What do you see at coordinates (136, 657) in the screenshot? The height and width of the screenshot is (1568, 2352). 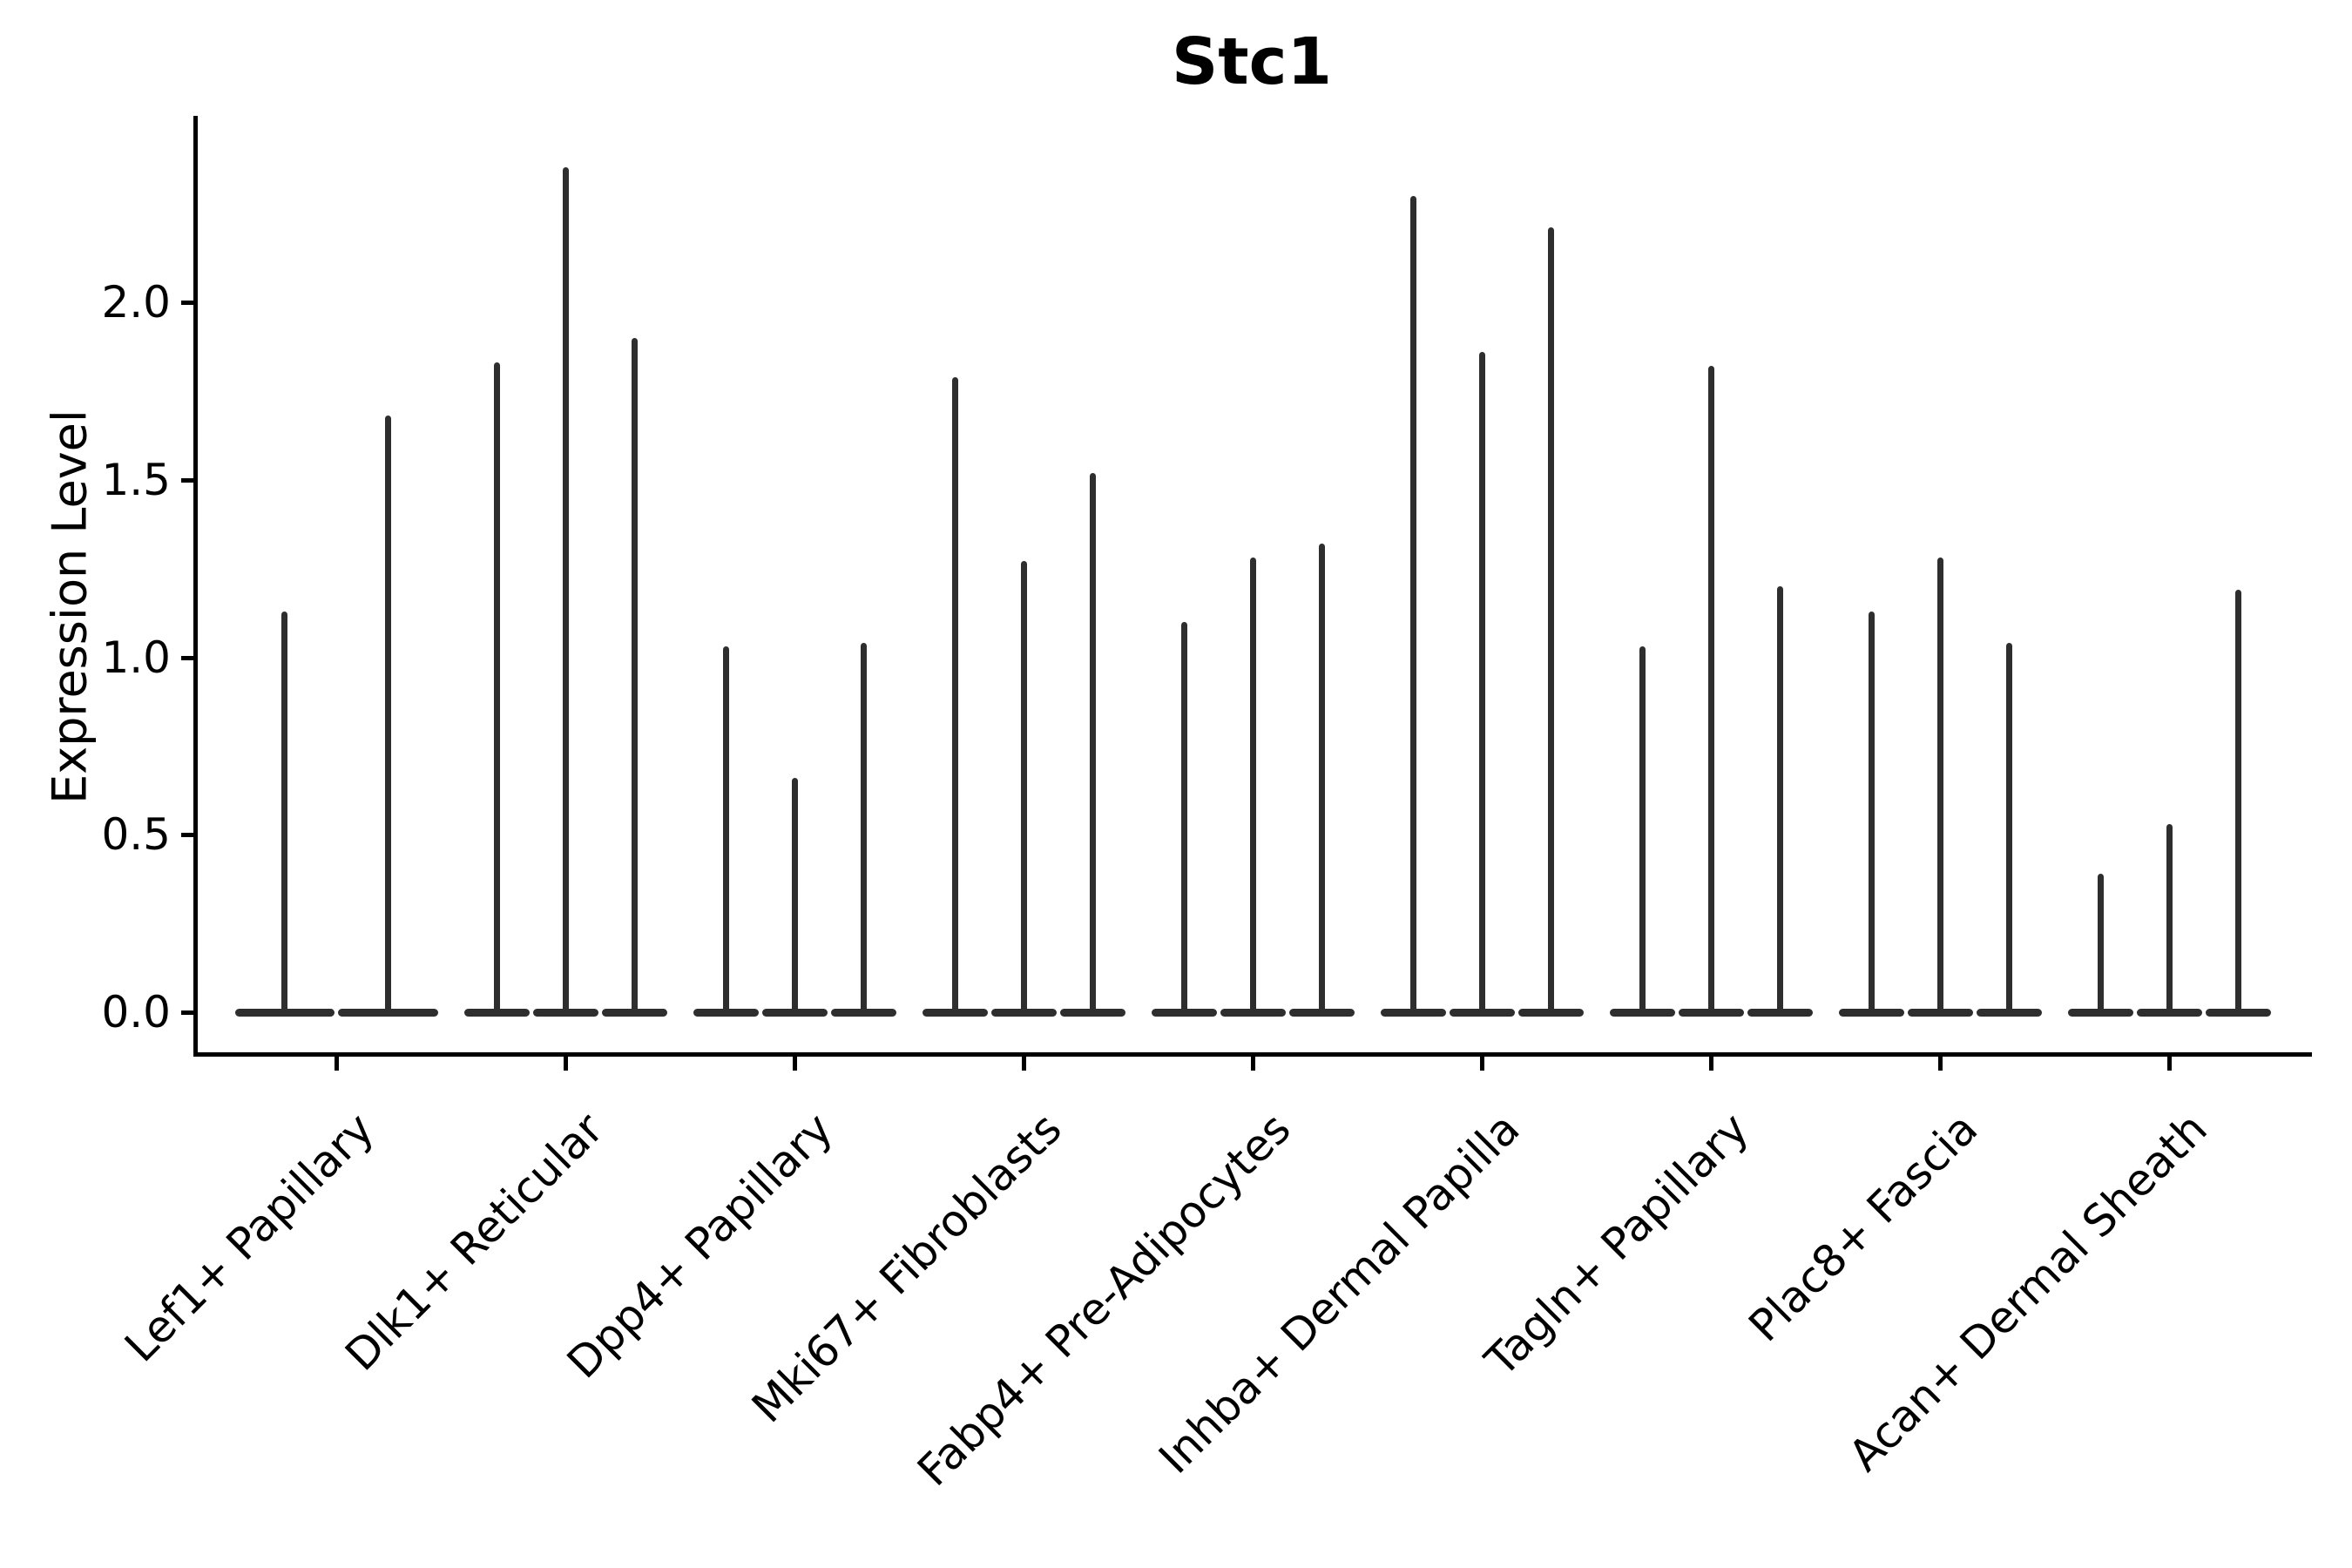 I see `y-tick-label: 1.0` at bounding box center [136, 657].